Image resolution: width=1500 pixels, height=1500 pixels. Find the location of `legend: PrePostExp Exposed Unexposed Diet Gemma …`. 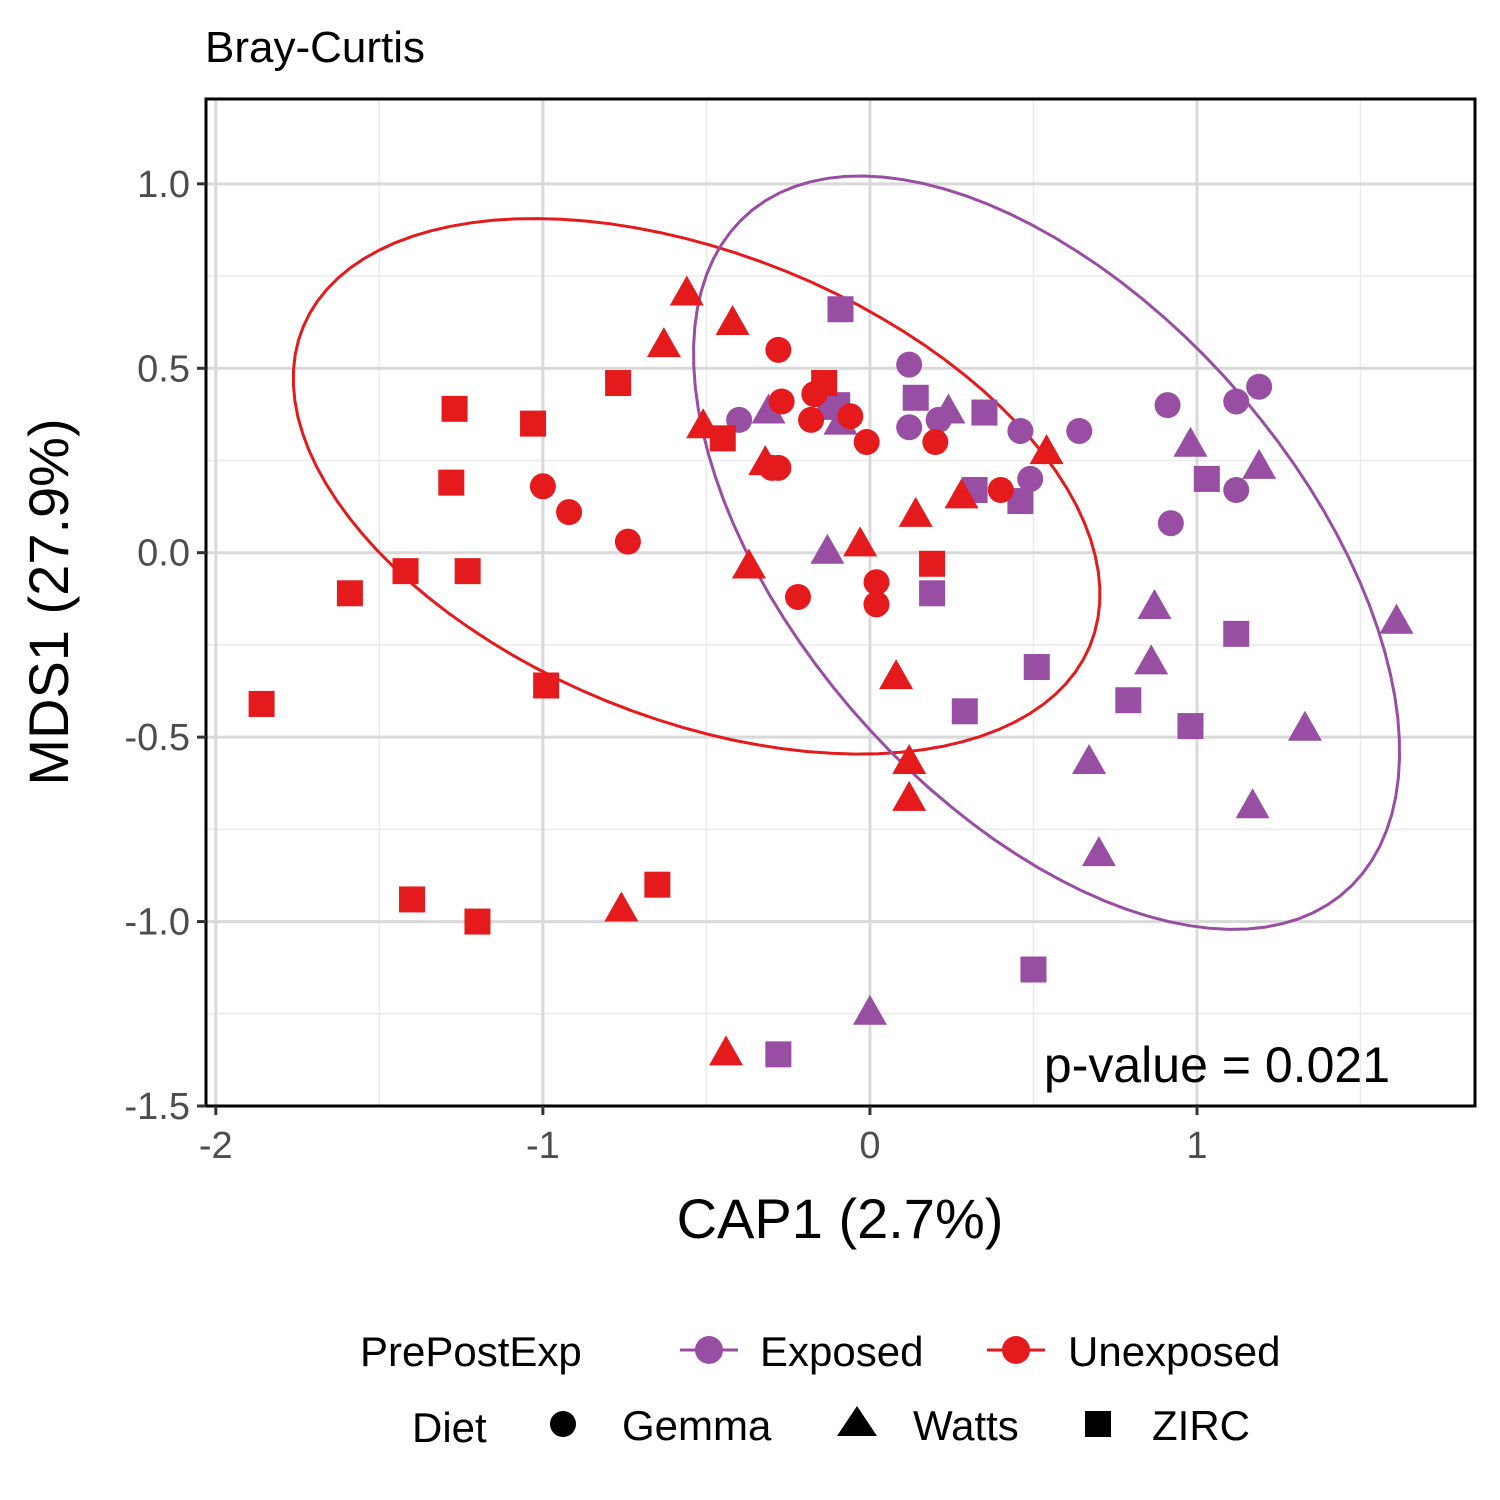

legend: PrePostExp Exposed Unexposed Diet Gemma … is located at coordinates (820, 1389).